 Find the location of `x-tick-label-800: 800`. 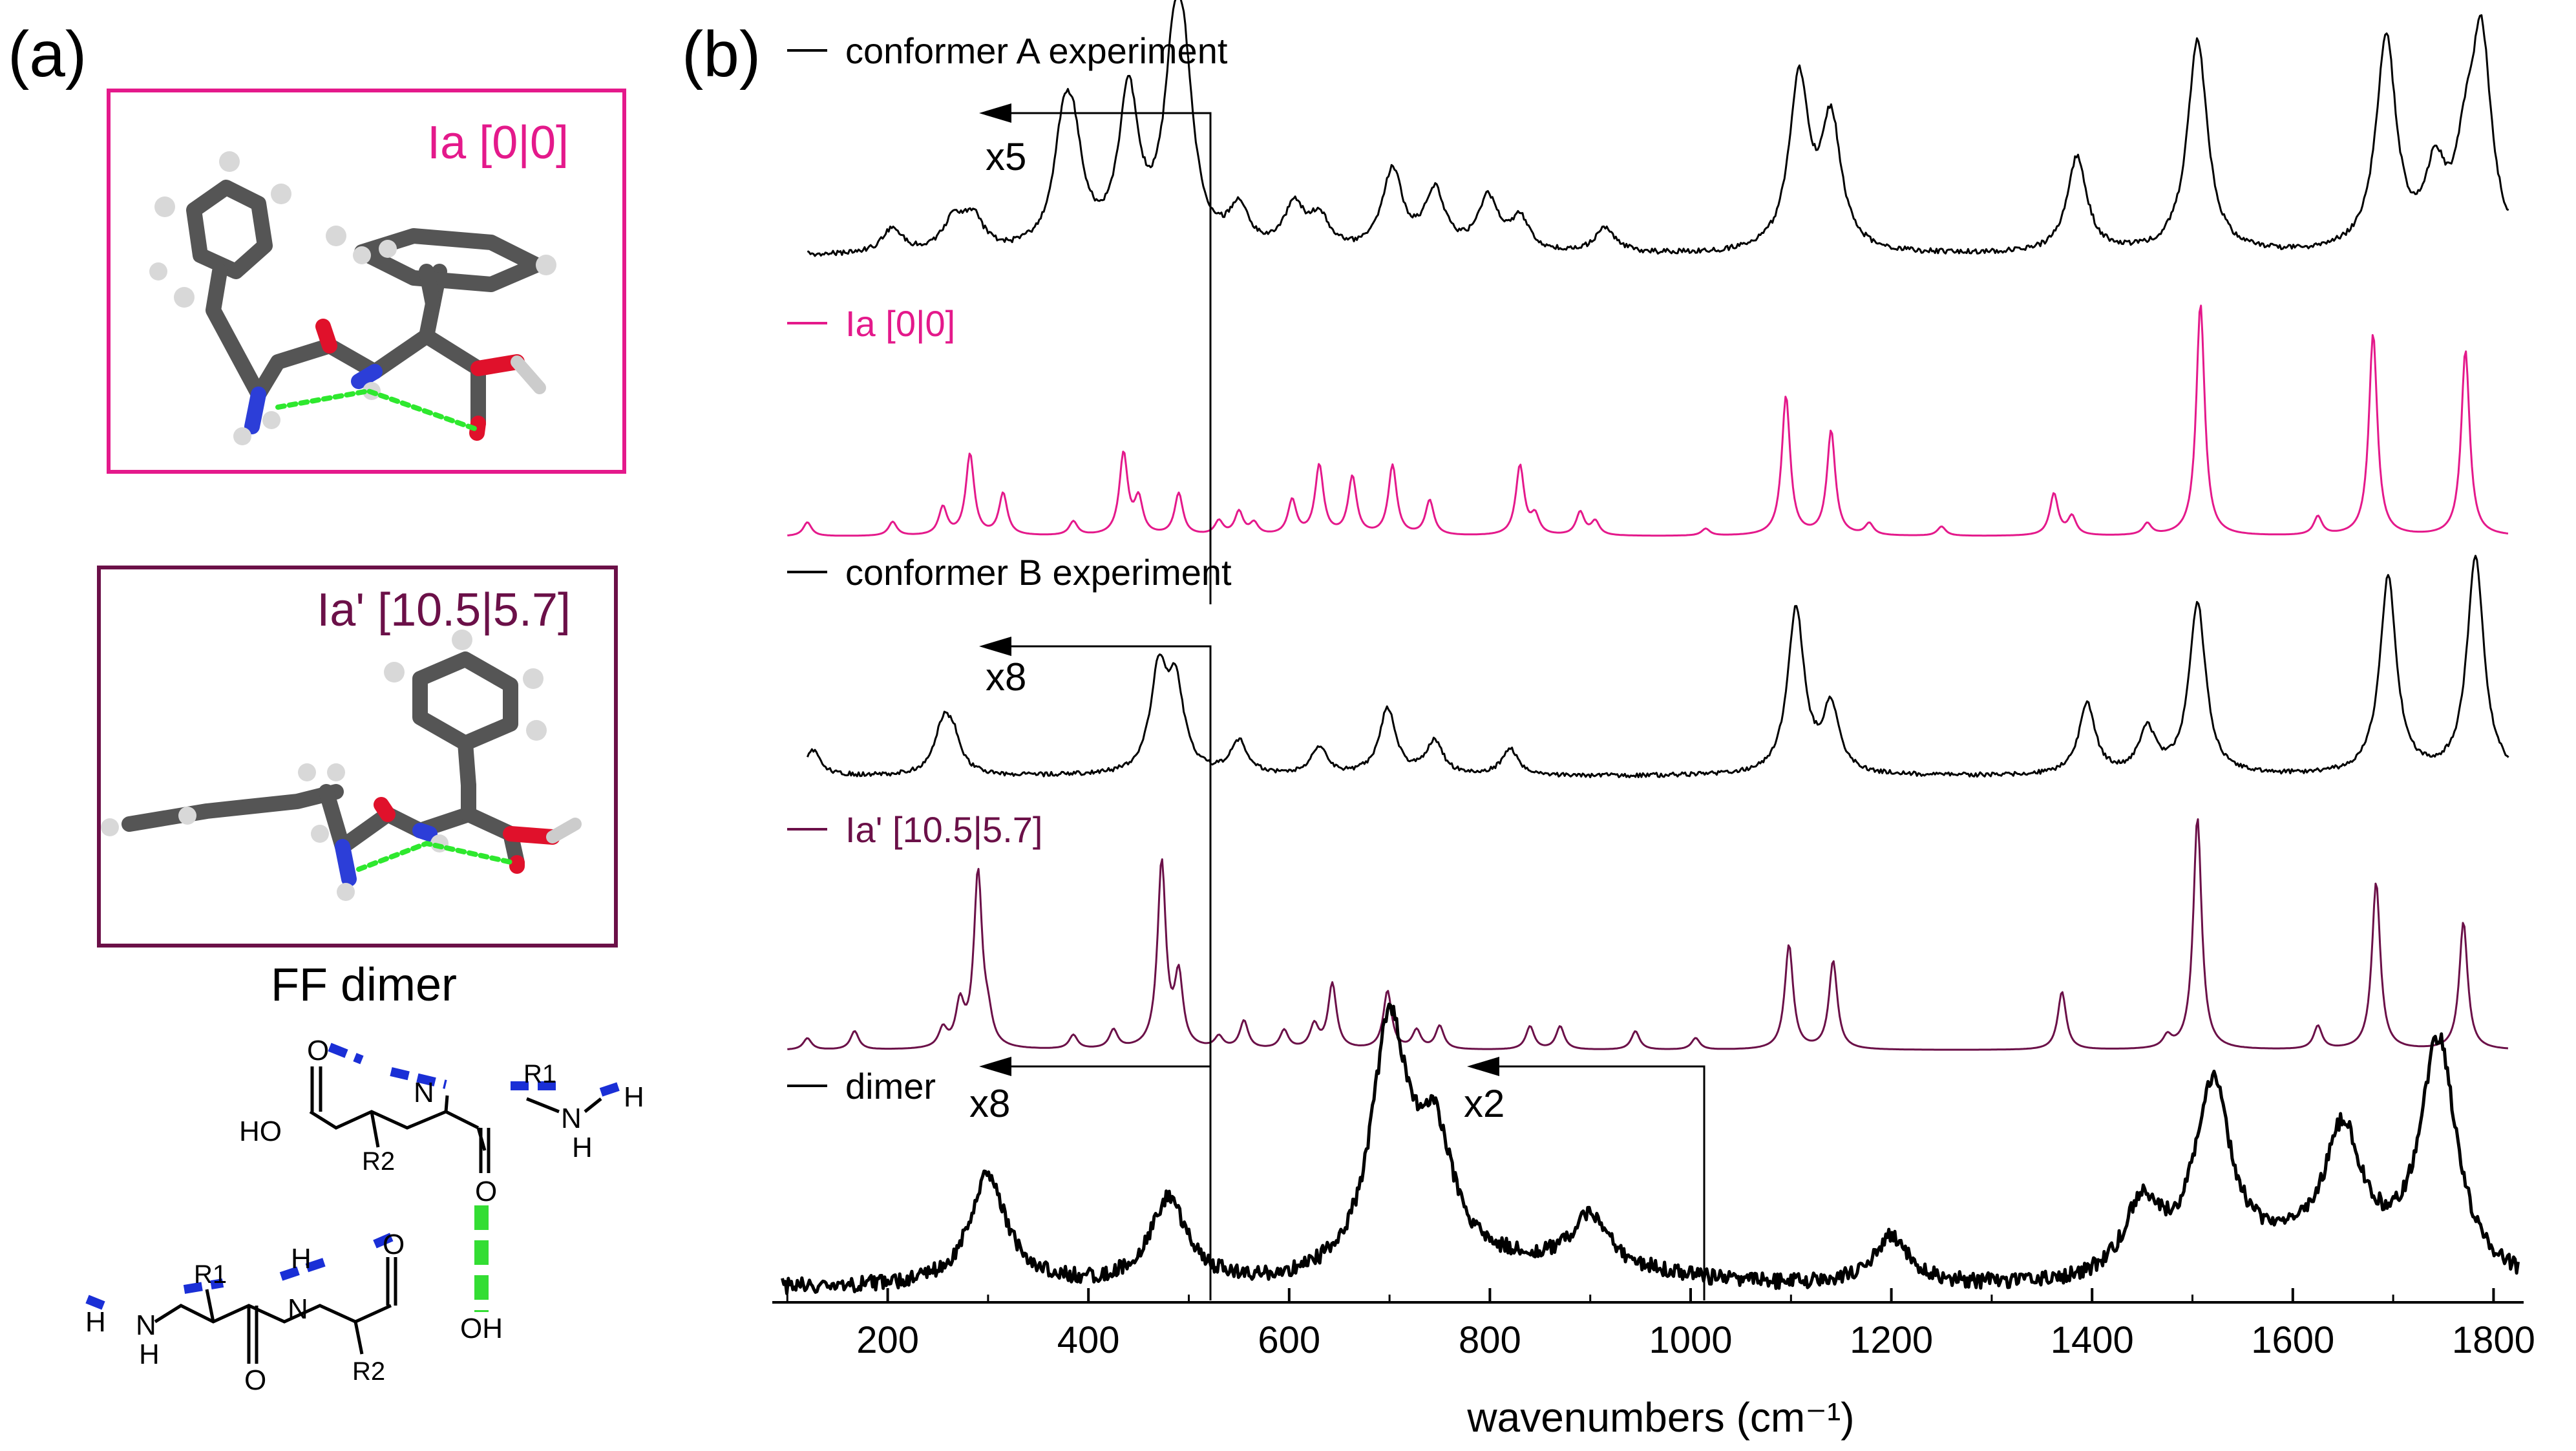

x-tick-label-800: 800 is located at coordinates (1490, 1340).